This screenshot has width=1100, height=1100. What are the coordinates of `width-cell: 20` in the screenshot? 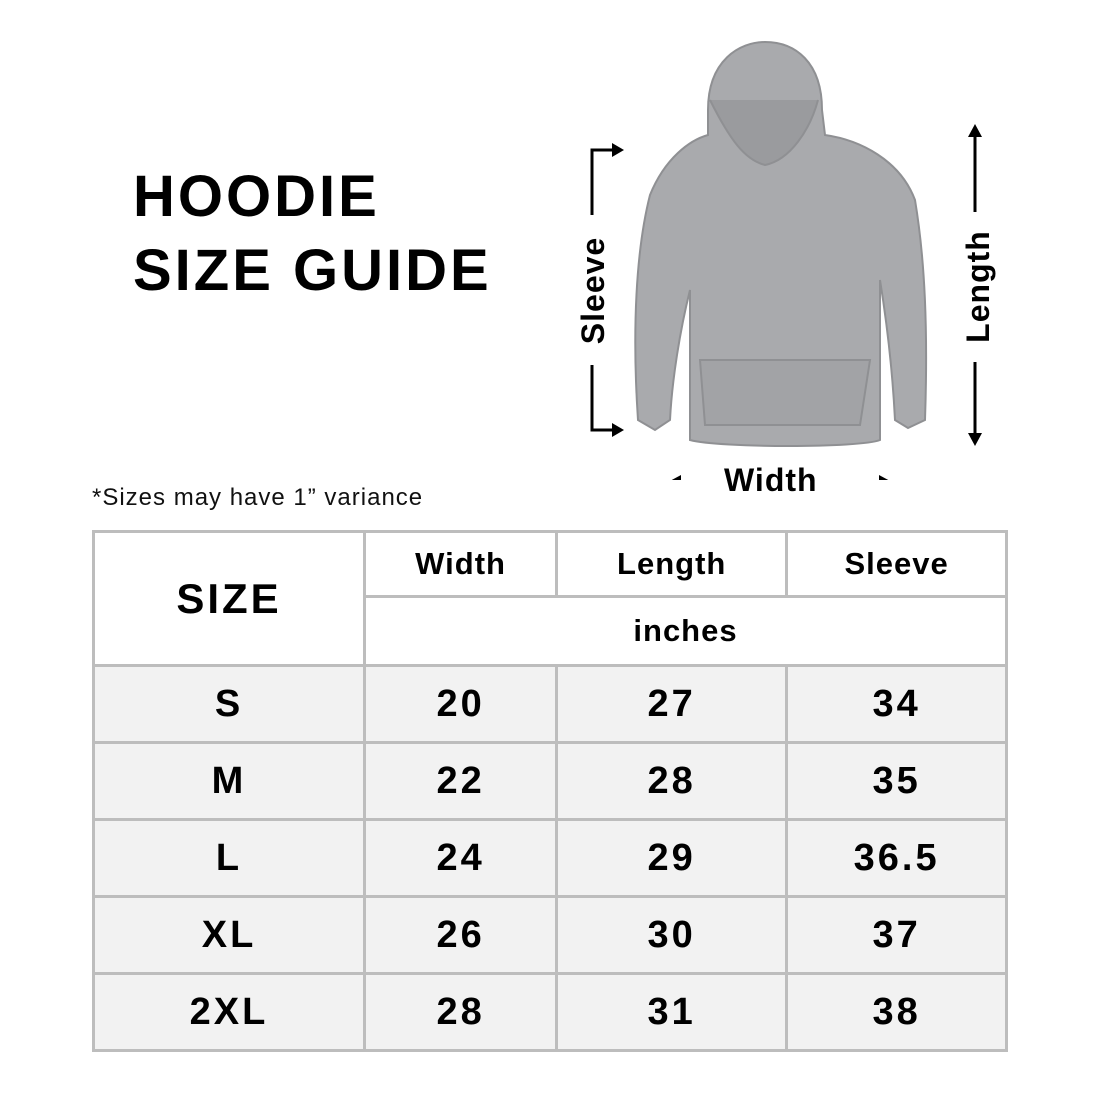 It's located at (460, 704).